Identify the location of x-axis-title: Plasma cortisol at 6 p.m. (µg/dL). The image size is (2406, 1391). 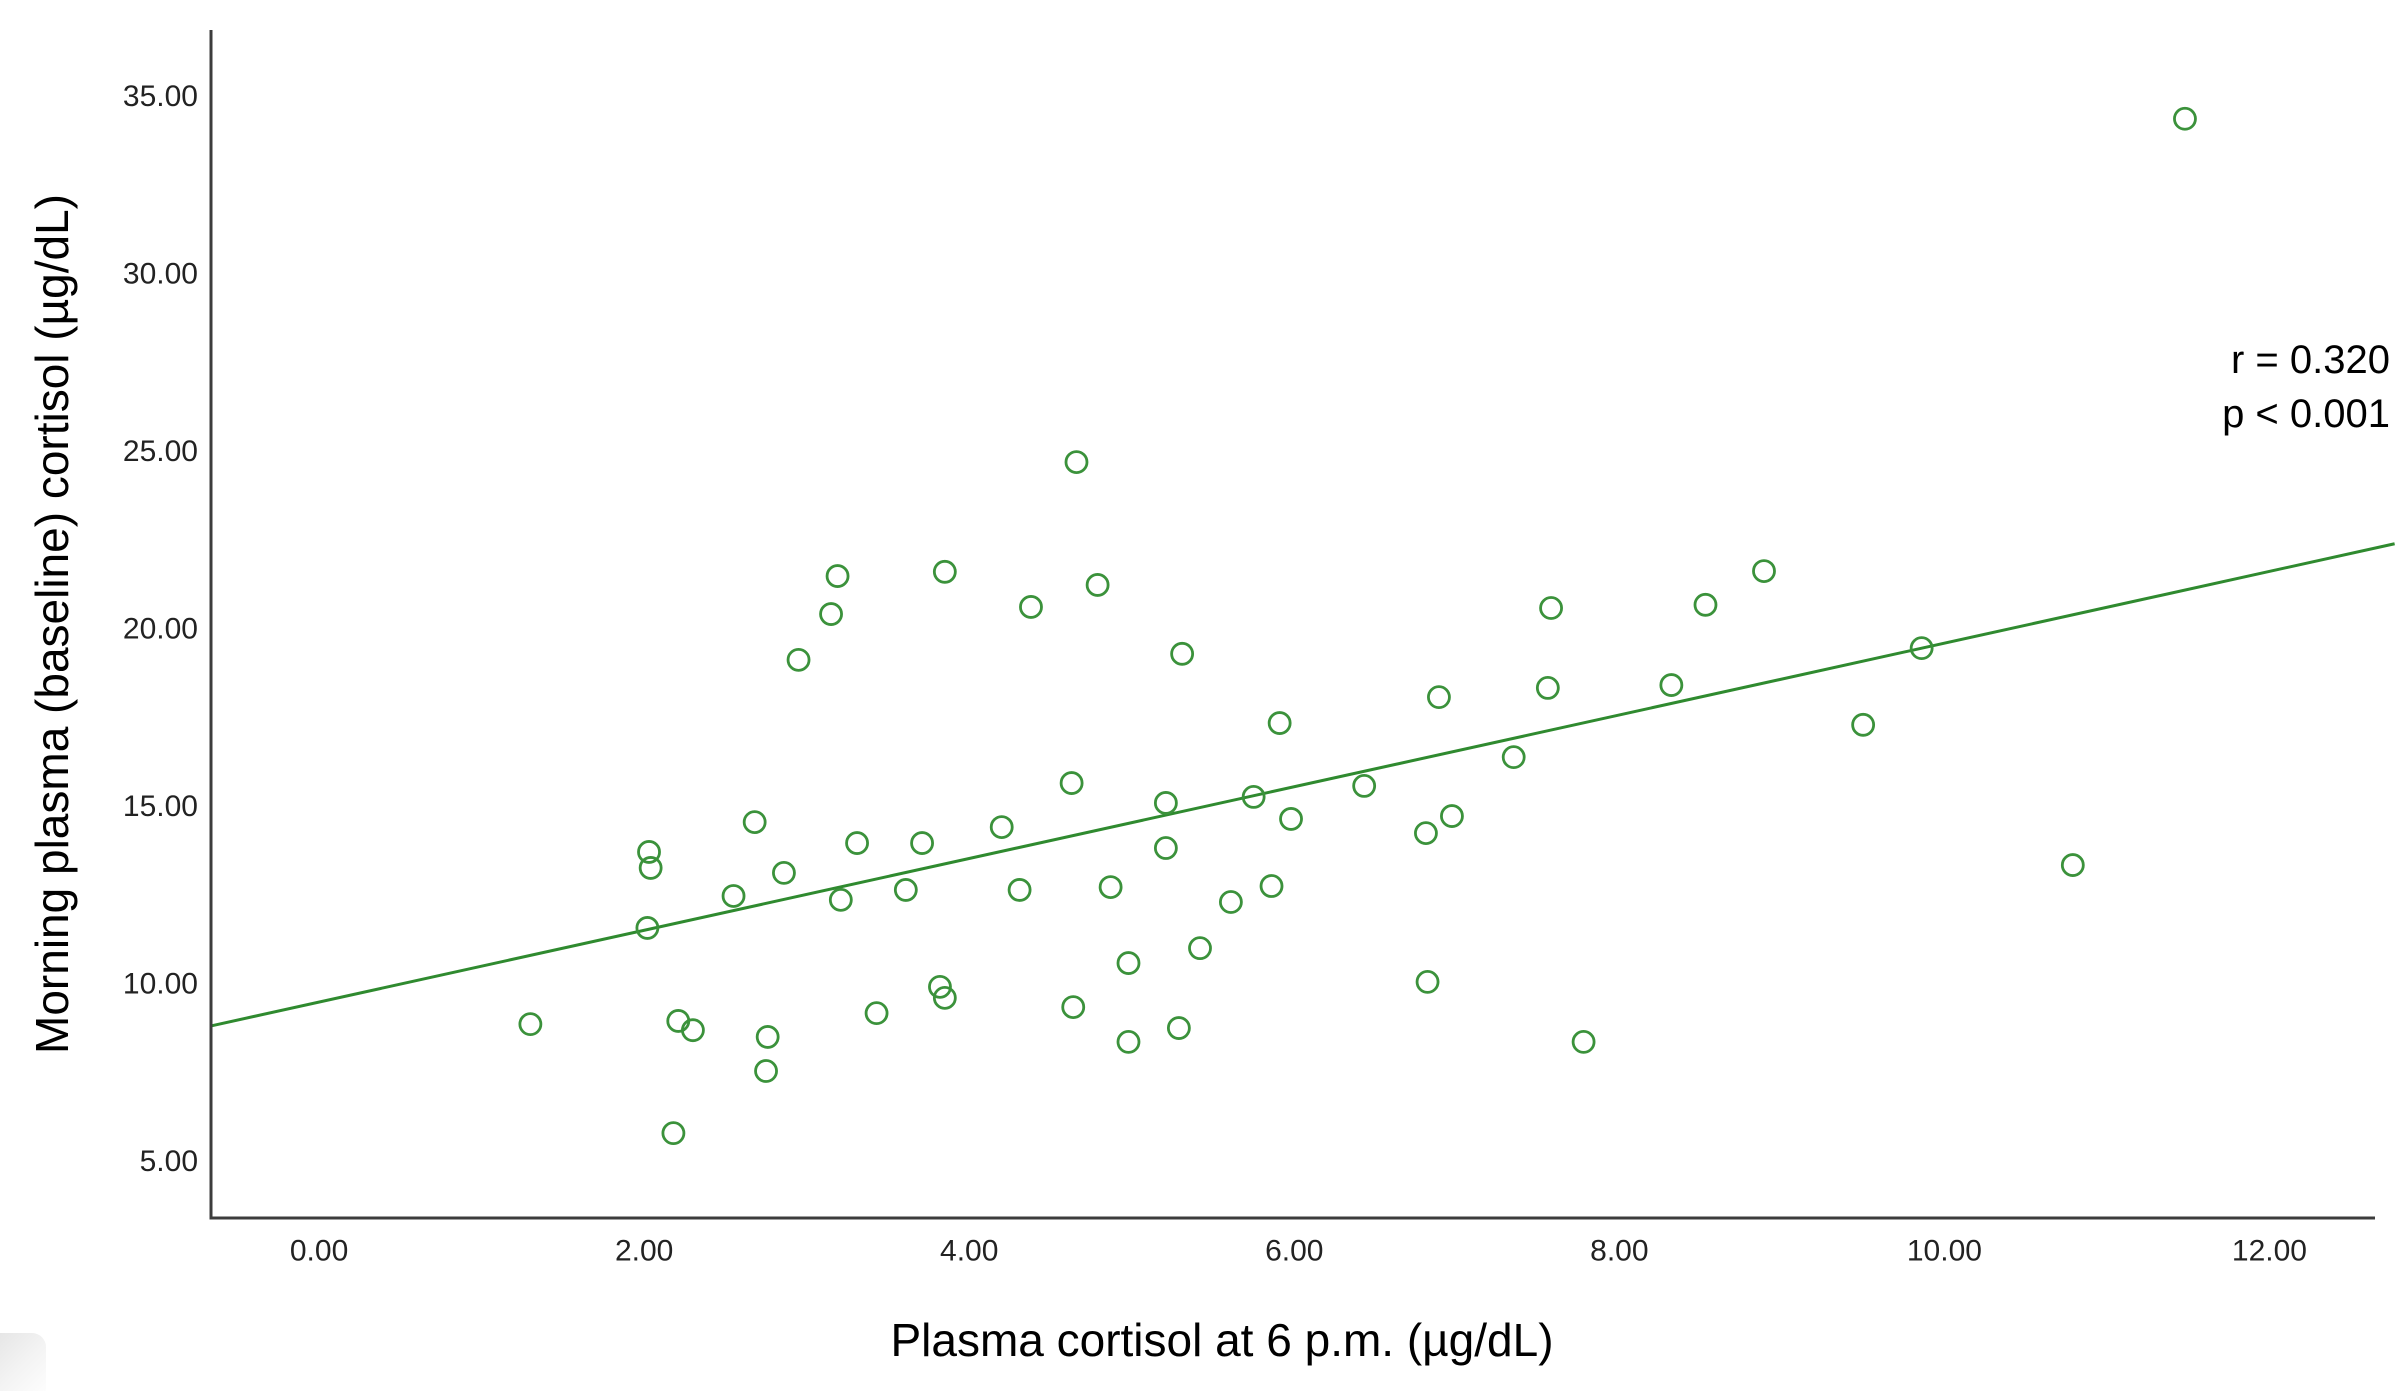
(1221, 1340).